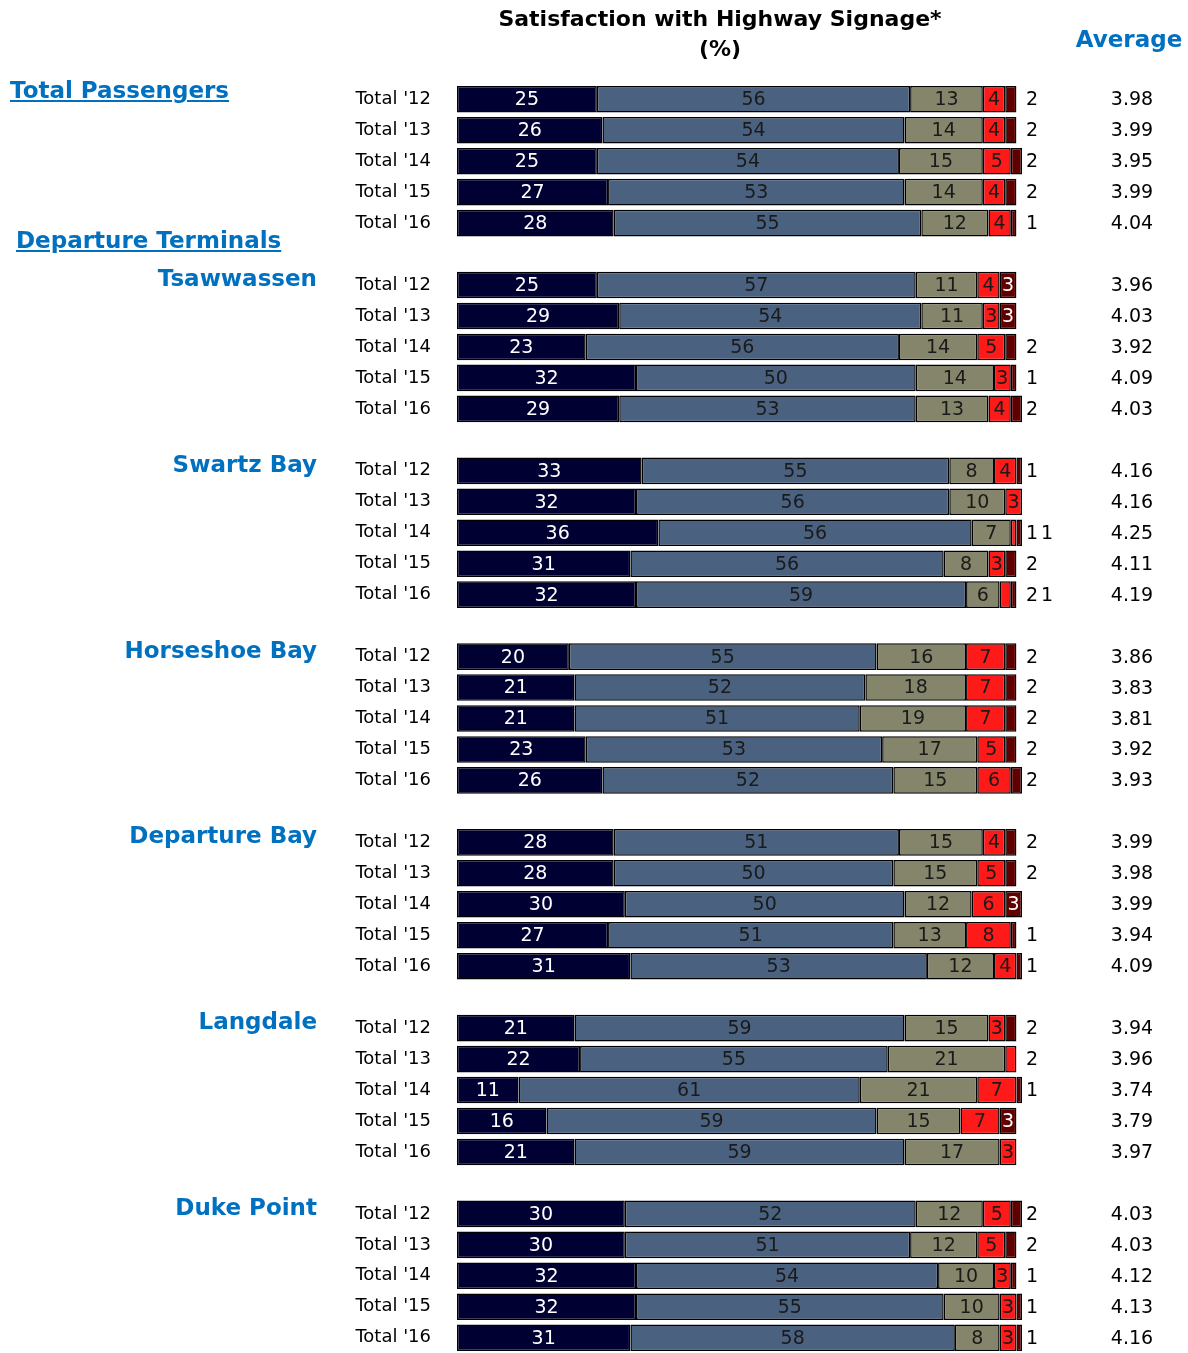 This screenshot has width=1188, height=1353. Describe the element at coordinates (513, 655) in the screenshot. I see `data-label: 20` at that location.